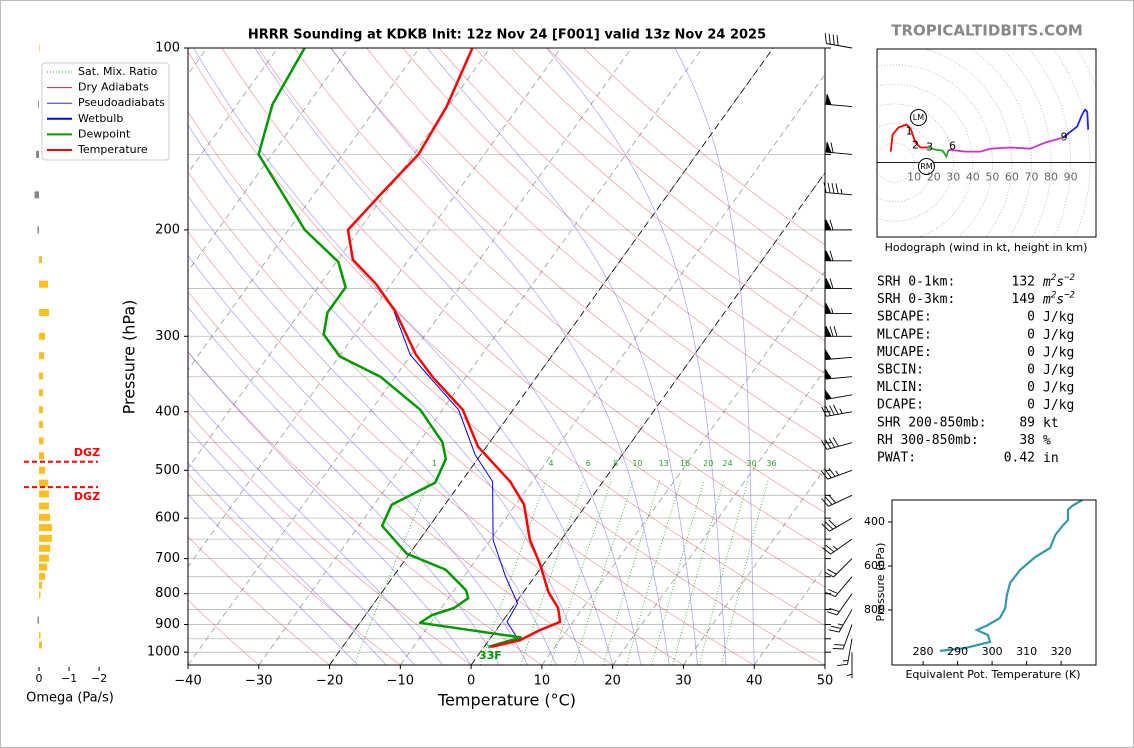 The image size is (1134, 748). What do you see at coordinates (1012, 177) in the screenshot?
I see `hodograph-tick-label: 60` at bounding box center [1012, 177].